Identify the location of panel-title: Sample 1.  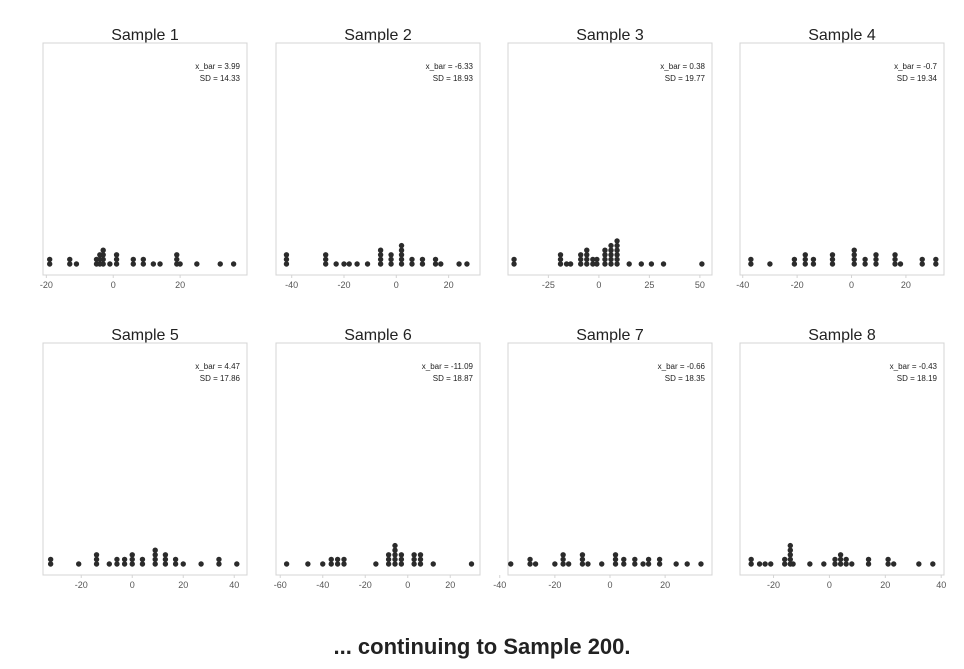
(145, 35).